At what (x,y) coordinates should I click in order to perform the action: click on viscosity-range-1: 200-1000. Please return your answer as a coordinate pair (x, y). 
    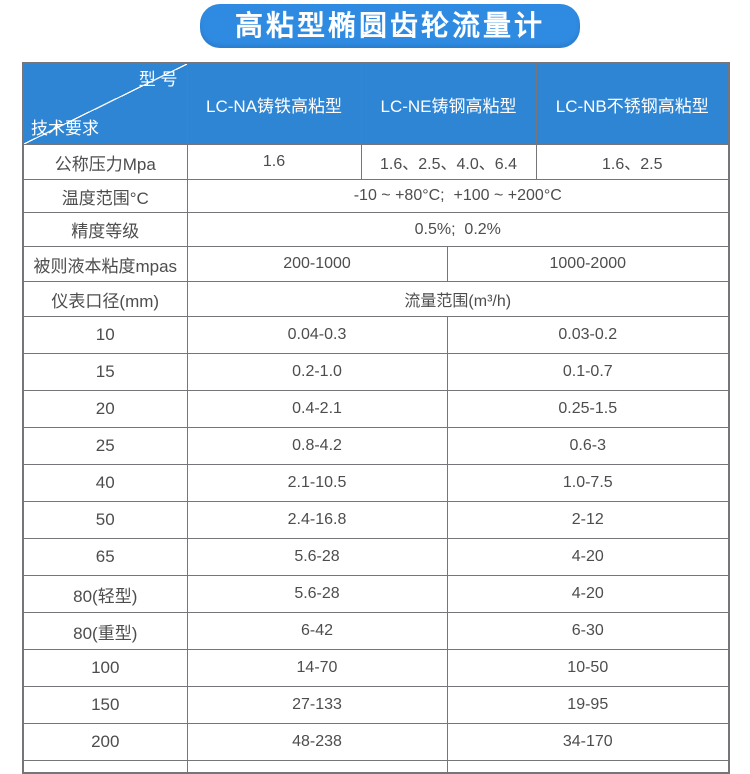
    Looking at the image, I should click on (317, 264).